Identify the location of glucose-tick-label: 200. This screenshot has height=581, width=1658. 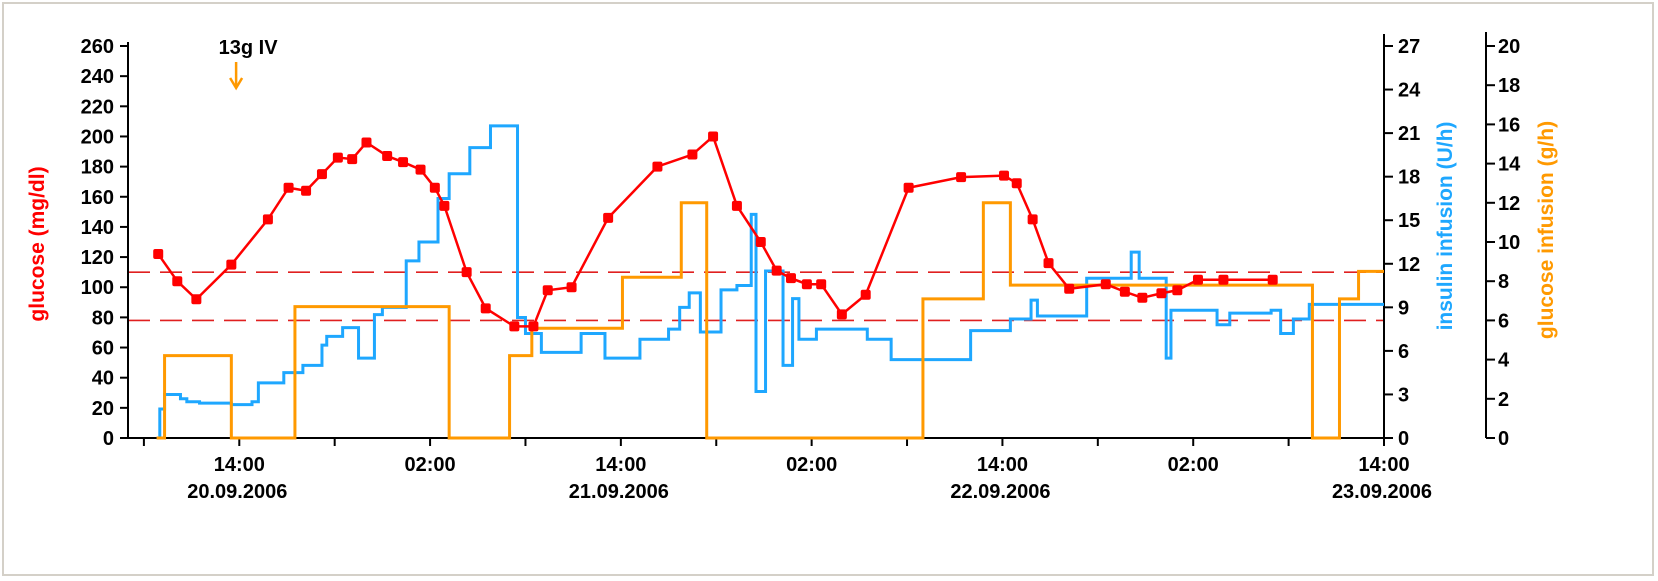
(97, 137).